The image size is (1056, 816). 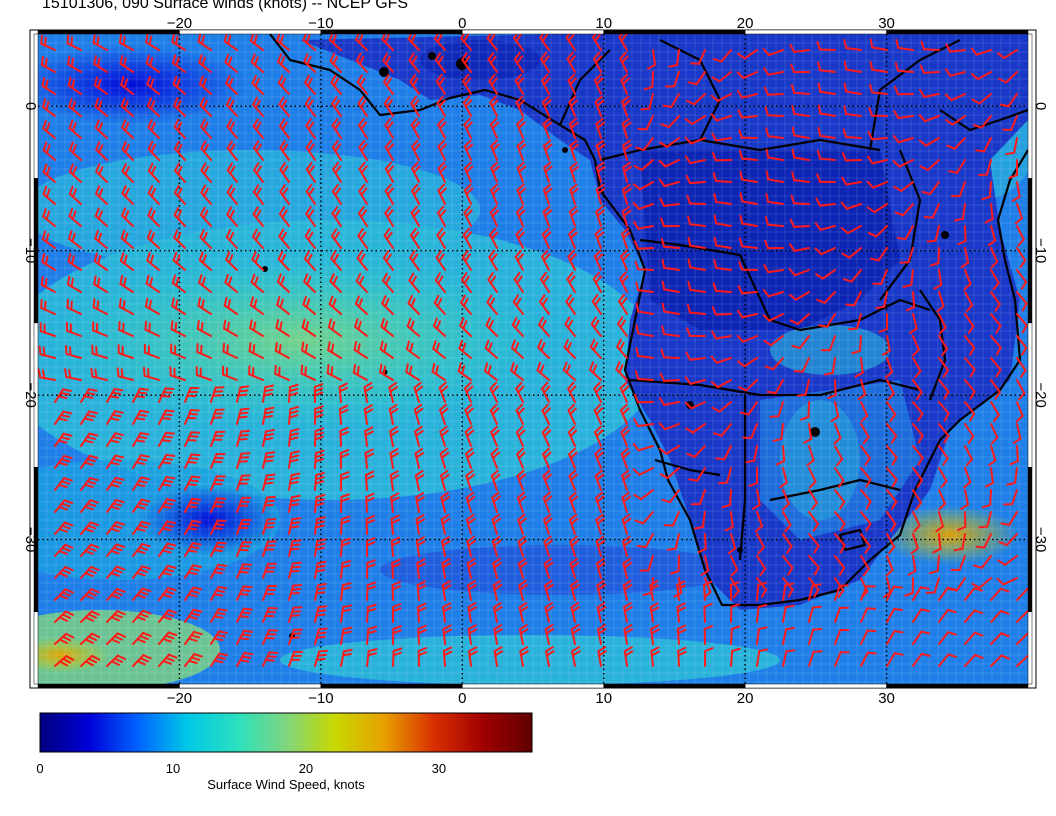 What do you see at coordinates (1040, 394) in the screenshot?
I see `lat-tick-label: −20` at bounding box center [1040, 394].